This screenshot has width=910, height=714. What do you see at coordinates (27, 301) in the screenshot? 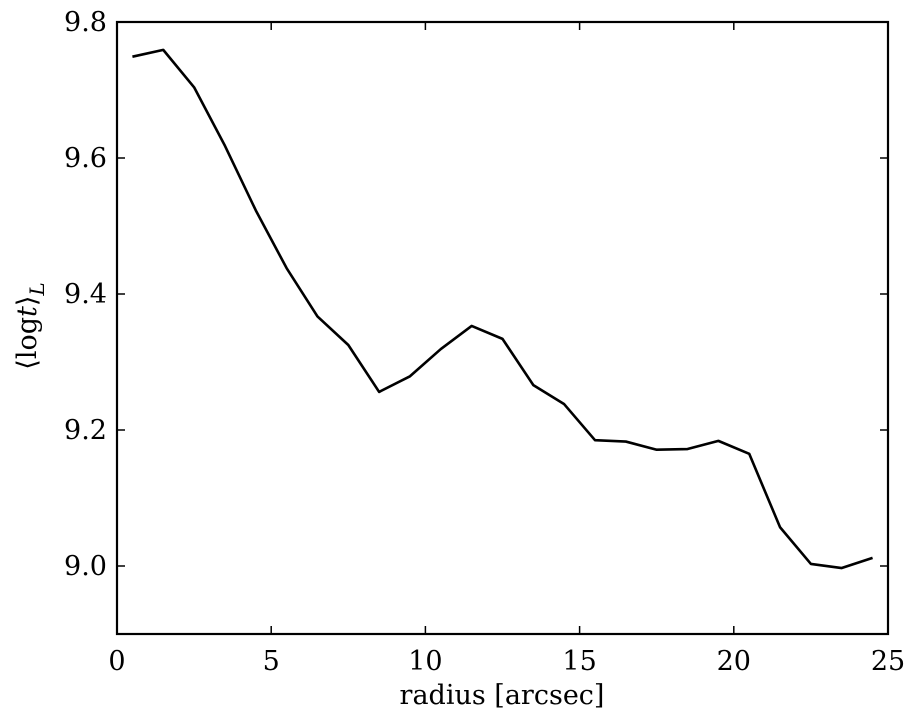
I see `y-axis-label-close: ⟩` at bounding box center [27, 301].